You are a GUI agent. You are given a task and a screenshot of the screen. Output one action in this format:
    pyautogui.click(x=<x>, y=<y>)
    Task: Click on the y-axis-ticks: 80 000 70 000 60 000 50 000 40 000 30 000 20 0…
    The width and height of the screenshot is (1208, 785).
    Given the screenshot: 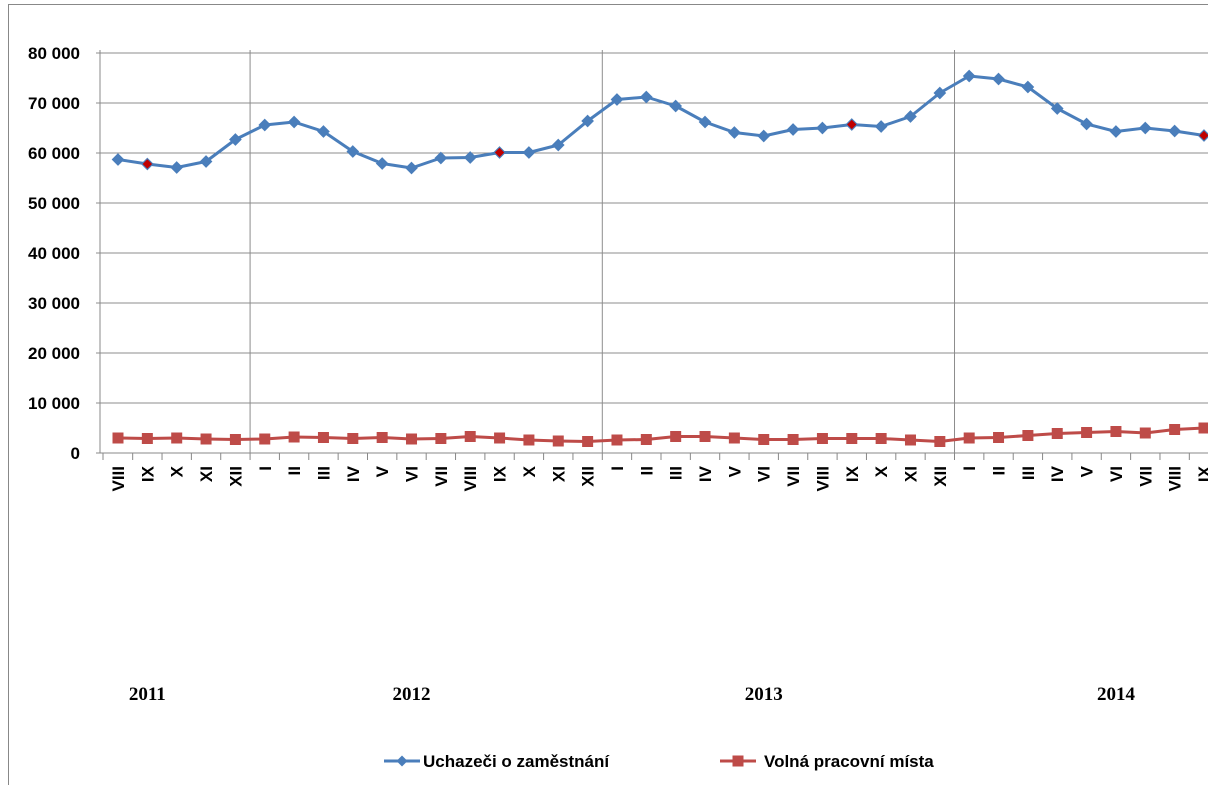 What is the action you would take?
    pyautogui.click(x=54, y=253)
    